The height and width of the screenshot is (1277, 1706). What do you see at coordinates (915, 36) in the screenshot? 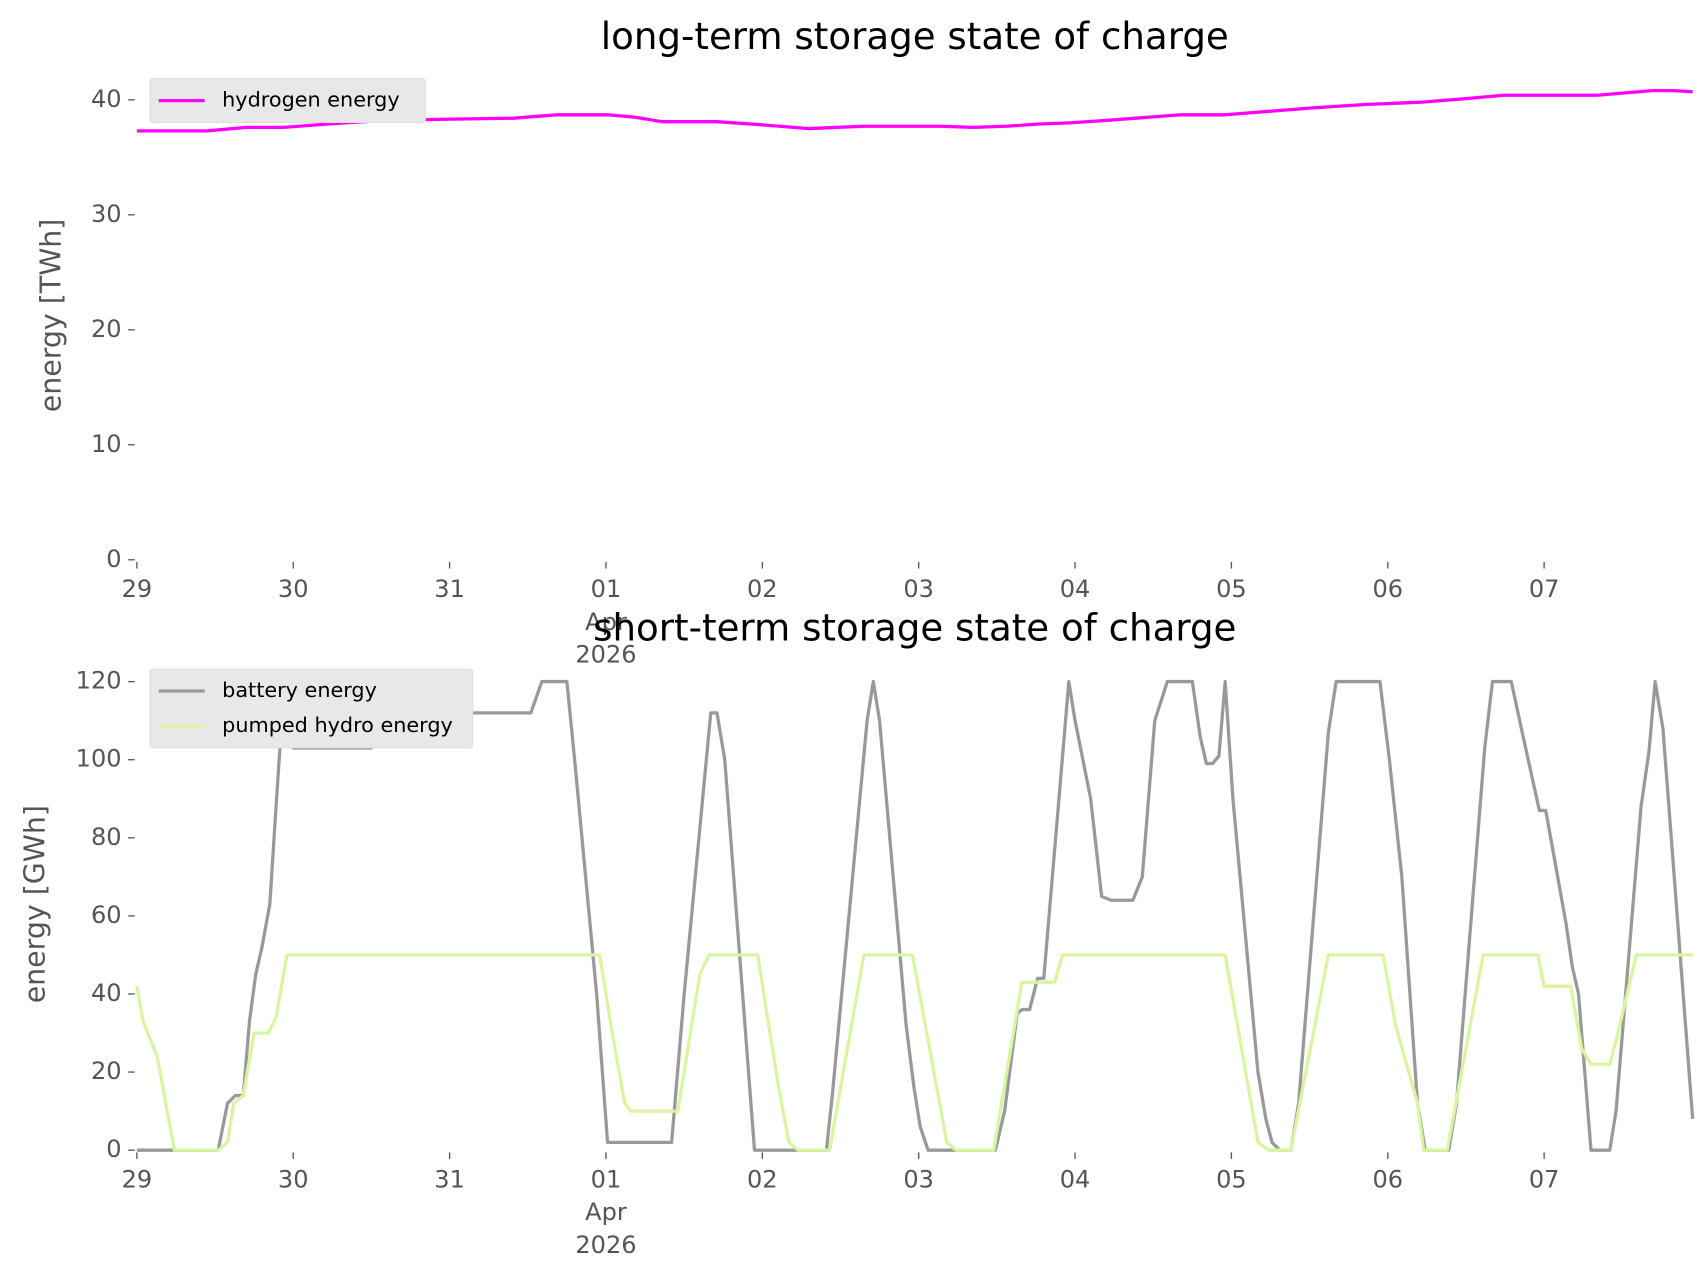
I see `chart-title: long-term storage state of charge` at bounding box center [915, 36].